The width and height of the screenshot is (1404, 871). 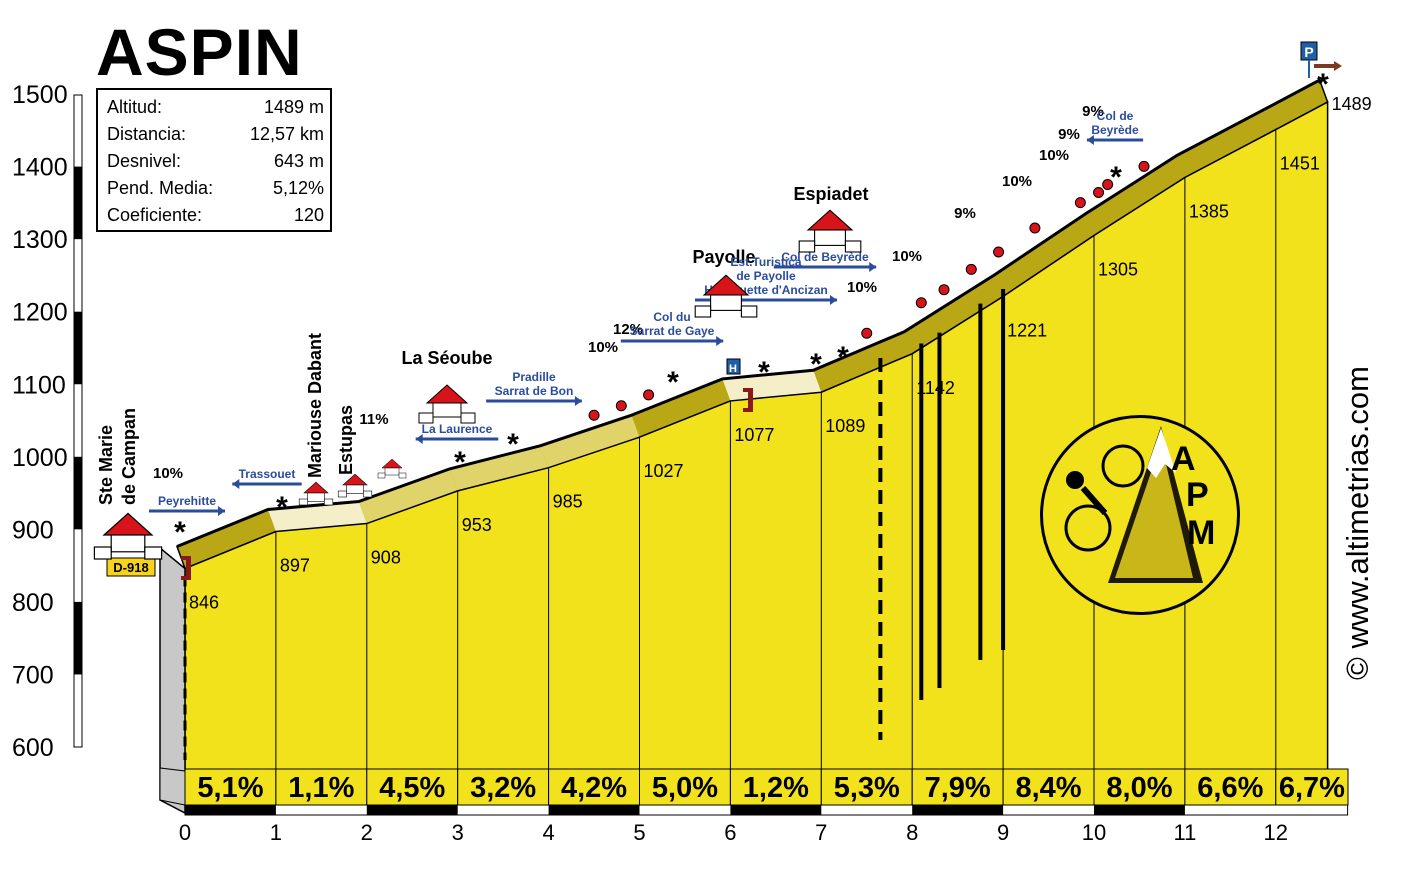 I want to click on logo-letter: A, so click(x=1183, y=459).